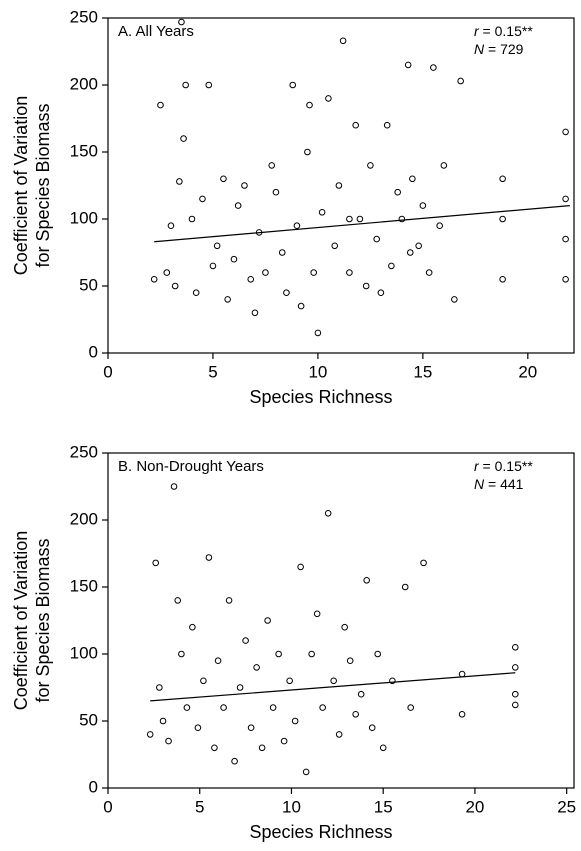 The height and width of the screenshot is (851, 581). What do you see at coordinates (93, 786) in the screenshot?
I see `y-tick-label: 0` at bounding box center [93, 786].